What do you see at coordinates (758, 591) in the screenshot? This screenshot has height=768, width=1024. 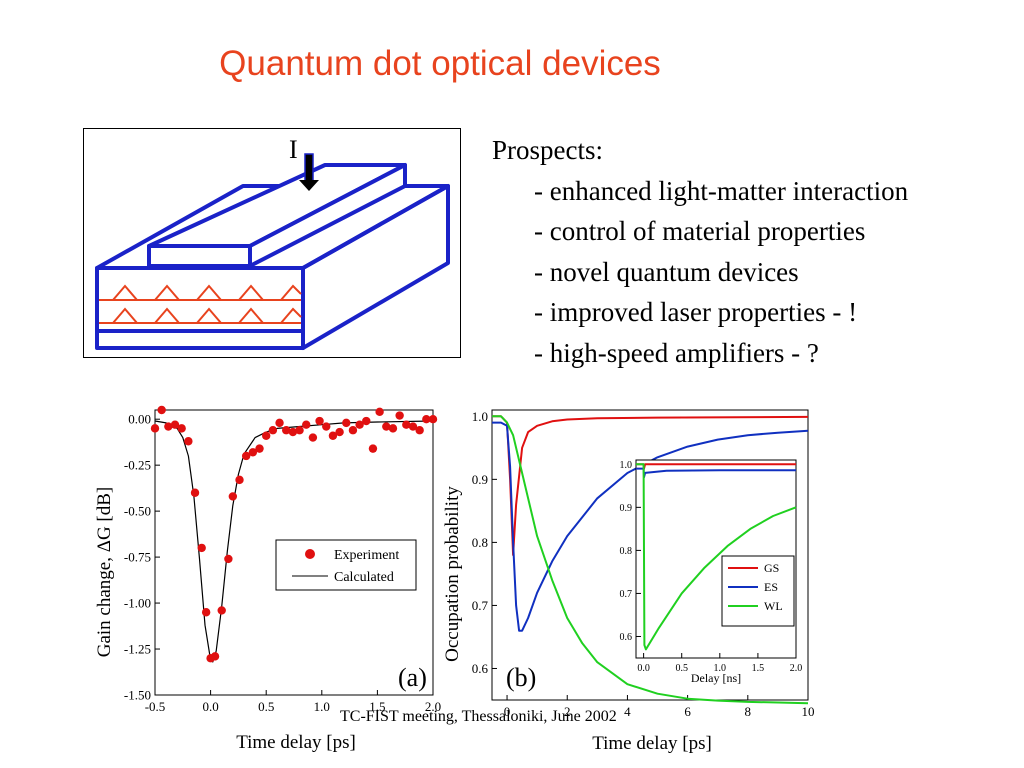 I see `inset-legend: GS ES WL` at bounding box center [758, 591].